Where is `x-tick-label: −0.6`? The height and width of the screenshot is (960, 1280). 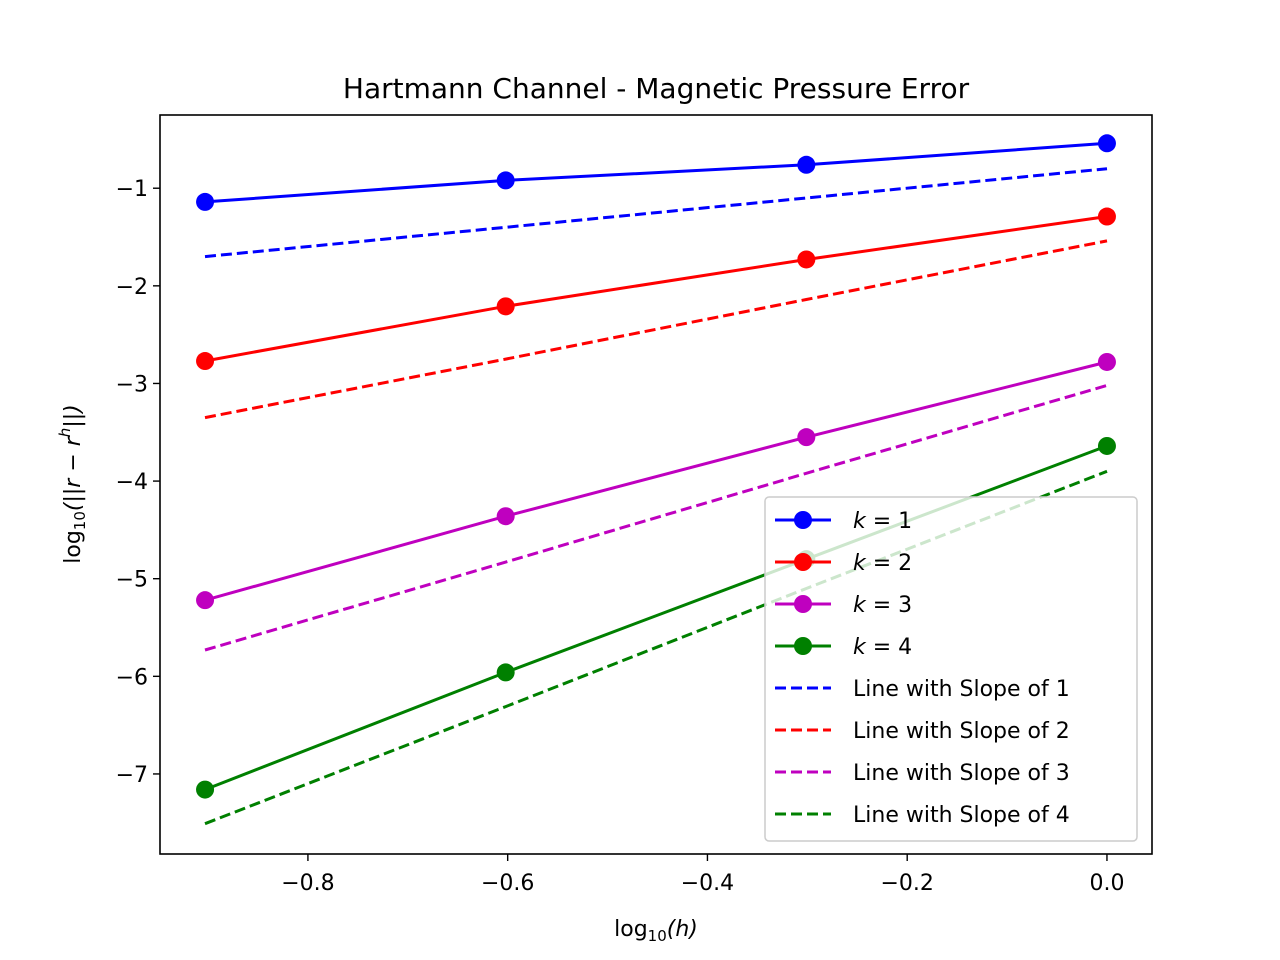
x-tick-label: −0.6 is located at coordinates (507, 883).